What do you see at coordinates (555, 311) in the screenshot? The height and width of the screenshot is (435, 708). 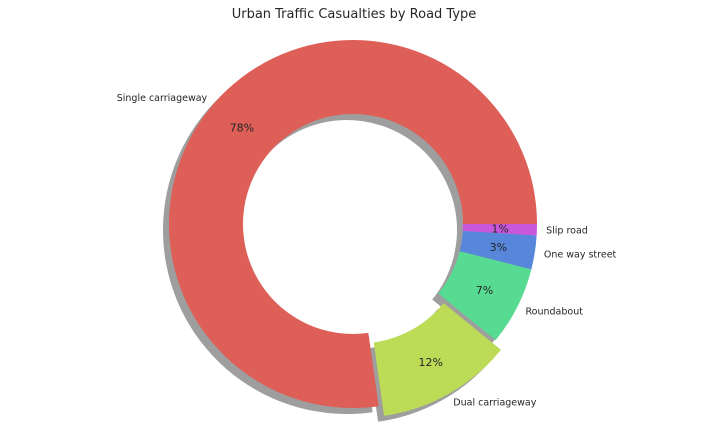 I see `slice-label-roundabout: Roundabout` at bounding box center [555, 311].